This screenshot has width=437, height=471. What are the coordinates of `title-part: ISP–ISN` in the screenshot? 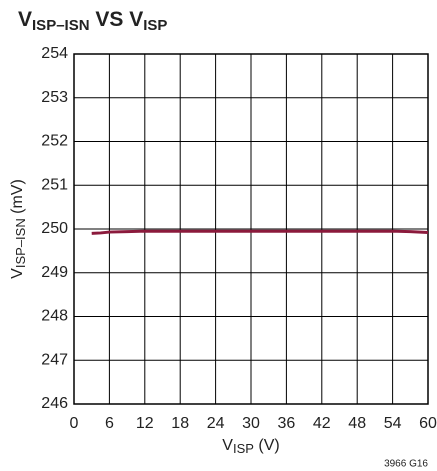 It's located at (61, 25).